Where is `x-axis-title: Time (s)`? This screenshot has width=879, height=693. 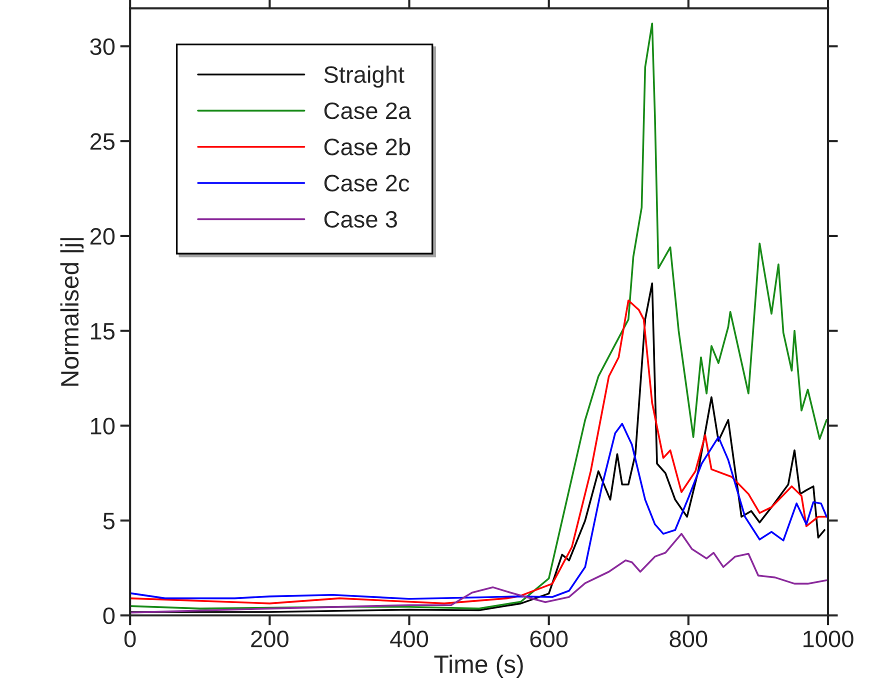
x-axis-title: Time (s) is located at coordinates (478, 666).